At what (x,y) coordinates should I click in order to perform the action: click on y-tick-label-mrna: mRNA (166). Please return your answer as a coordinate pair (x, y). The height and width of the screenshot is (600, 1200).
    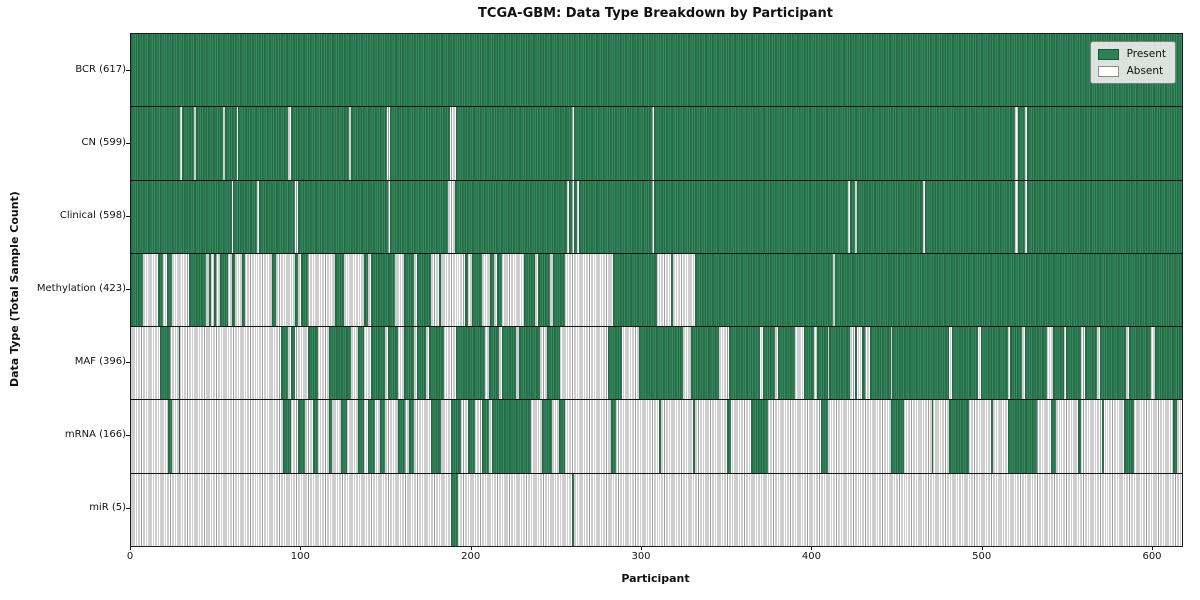
    Looking at the image, I should click on (95, 435).